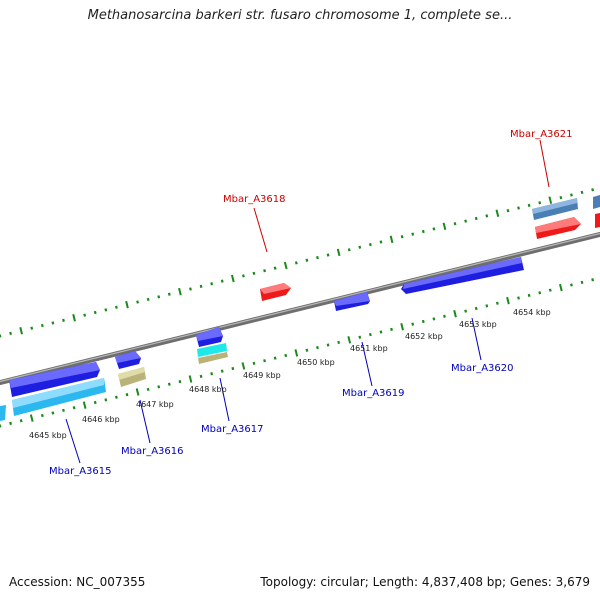 The image size is (600, 600). Describe the element at coordinates (254, 199) in the screenshot. I see `gene-label-a3618: Mbar_A3618` at that location.